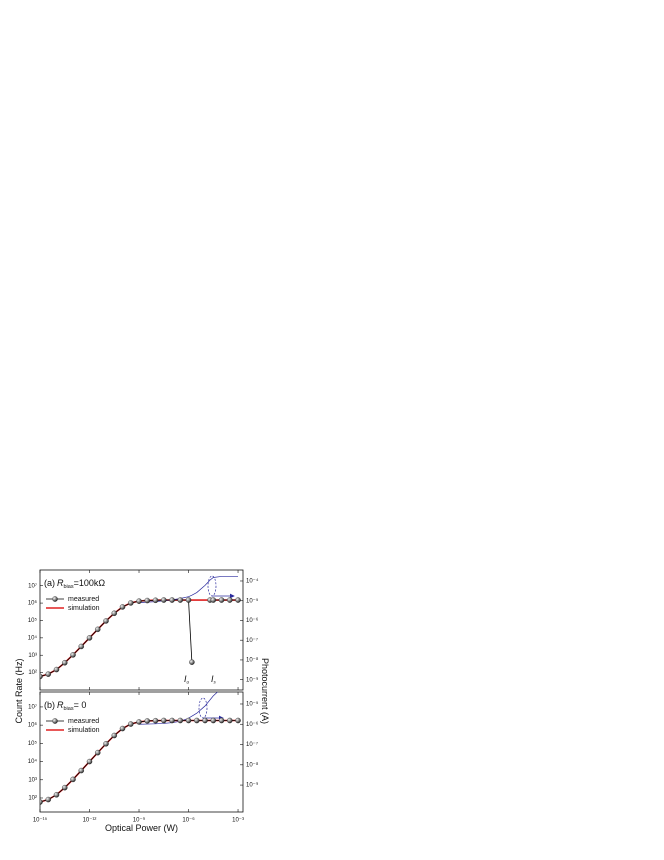 The width and height of the screenshot is (664, 860). Describe the element at coordinates (212, 586) in the screenshot. I see `dashed-ellipse` at that location.